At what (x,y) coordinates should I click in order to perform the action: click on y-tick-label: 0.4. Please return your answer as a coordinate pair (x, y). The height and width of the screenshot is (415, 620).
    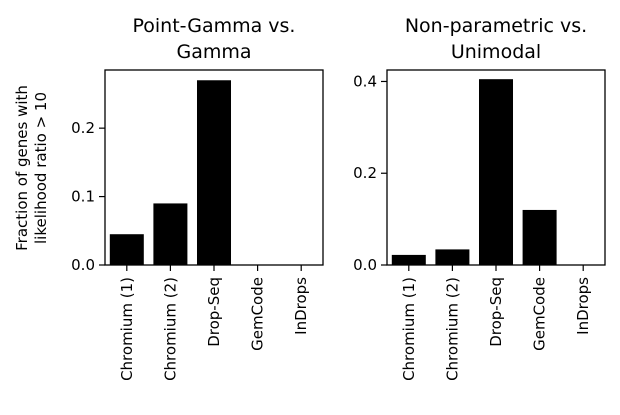
    Looking at the image, I should click on (365, 81).